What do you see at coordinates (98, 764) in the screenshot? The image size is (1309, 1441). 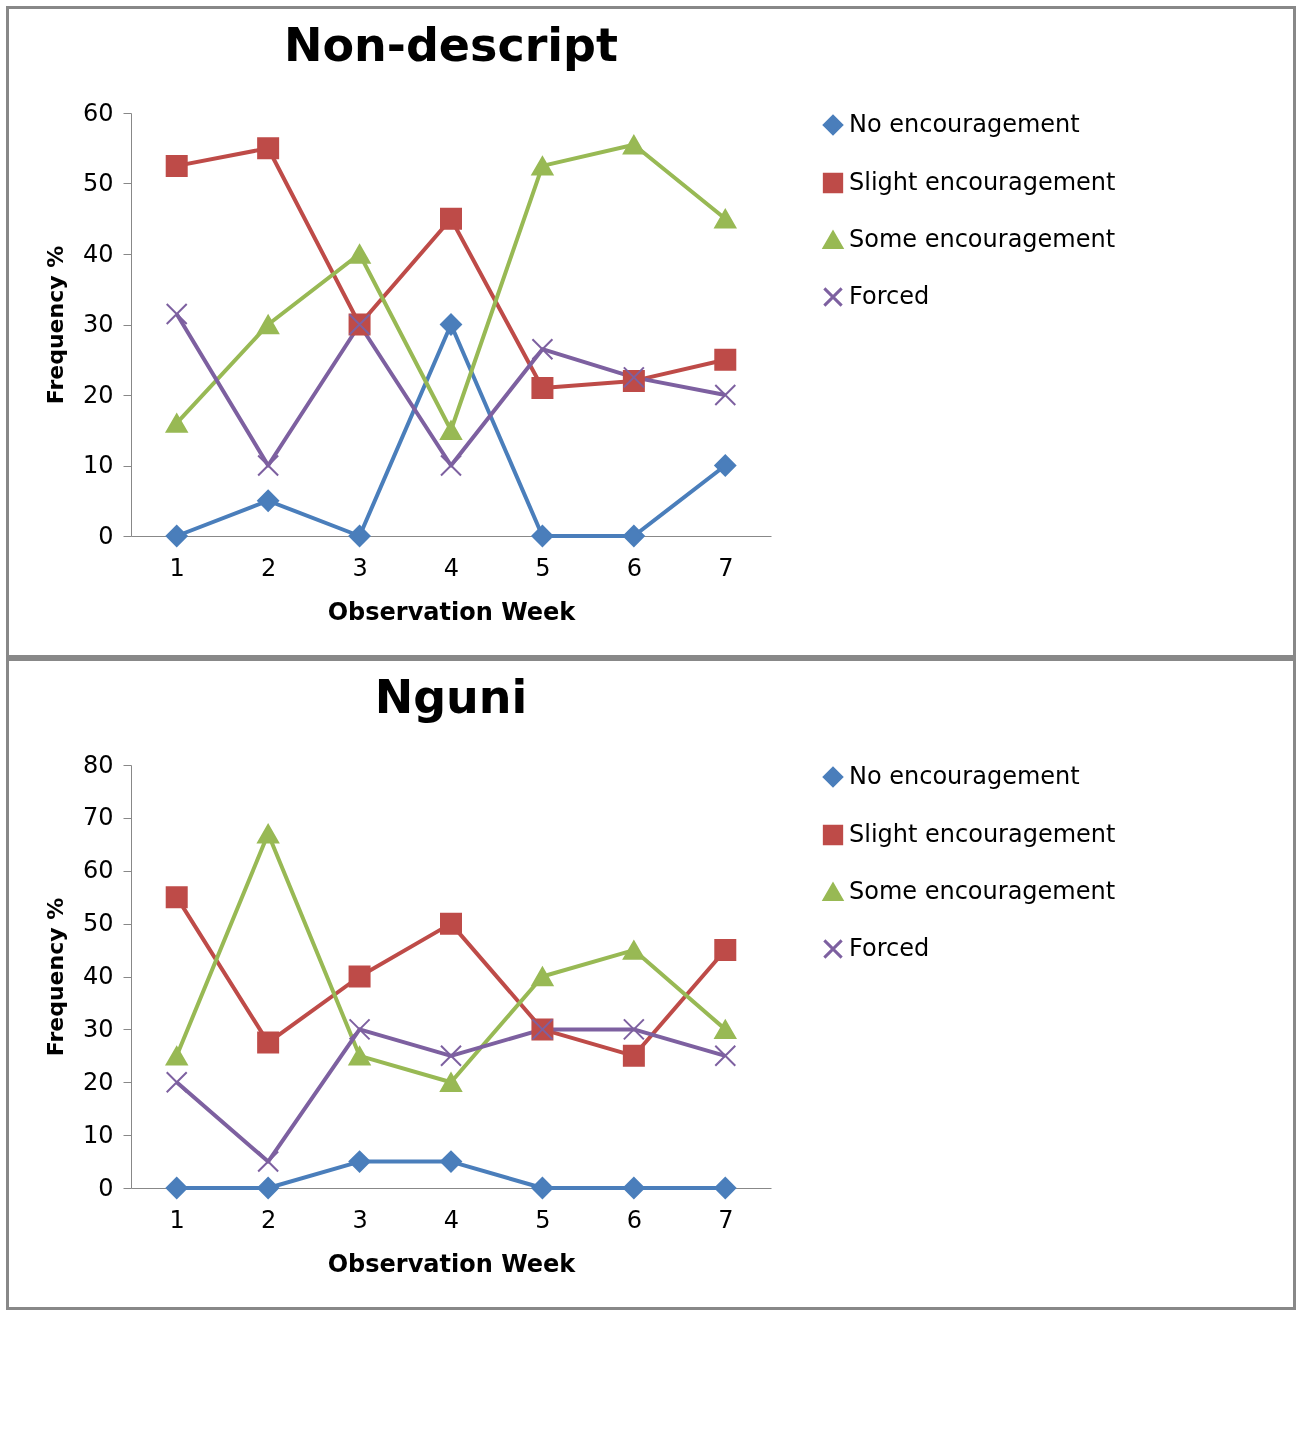 I see `y-tick-label: 80` at bounding box center [98, 764].